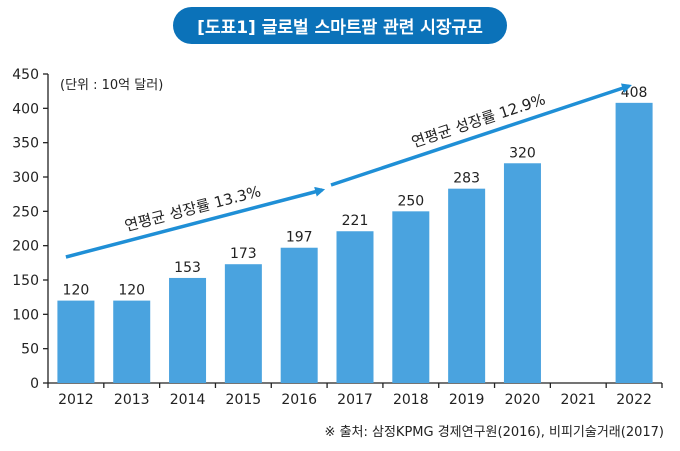 The height and width of the screenshot is (451, 680). Describe the element at coordinates (634, 242) in the screenshot. I see `bar-2022` at that location.